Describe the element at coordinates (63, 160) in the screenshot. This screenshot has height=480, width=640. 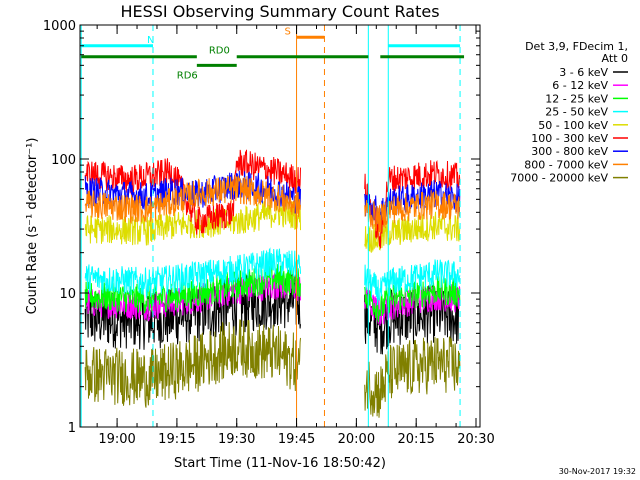
I see `y-tick-label: 100` at that location.